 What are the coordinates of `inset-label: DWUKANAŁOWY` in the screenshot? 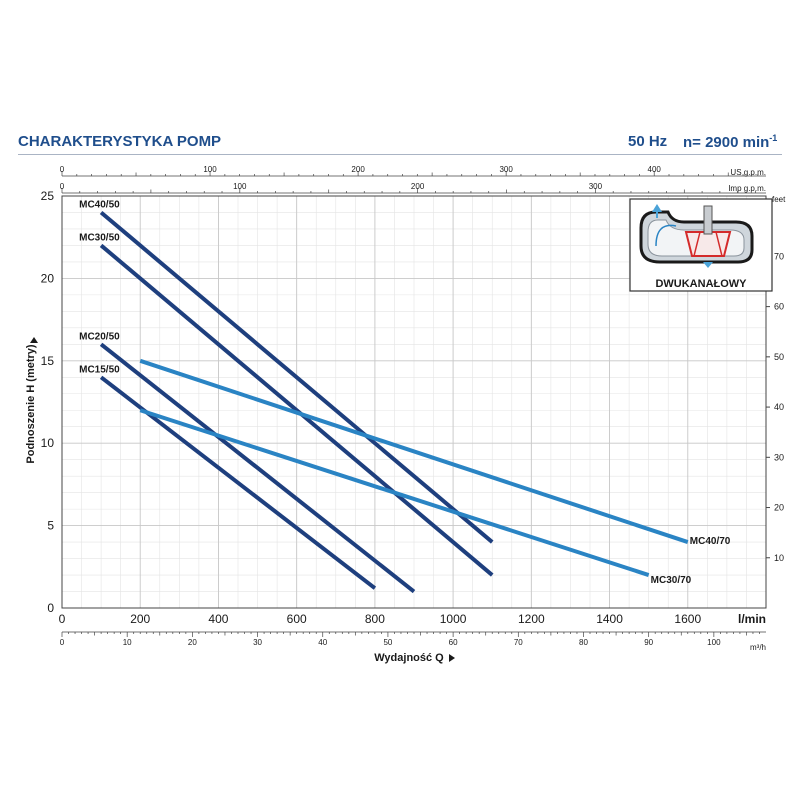 It's located at (701, 284).